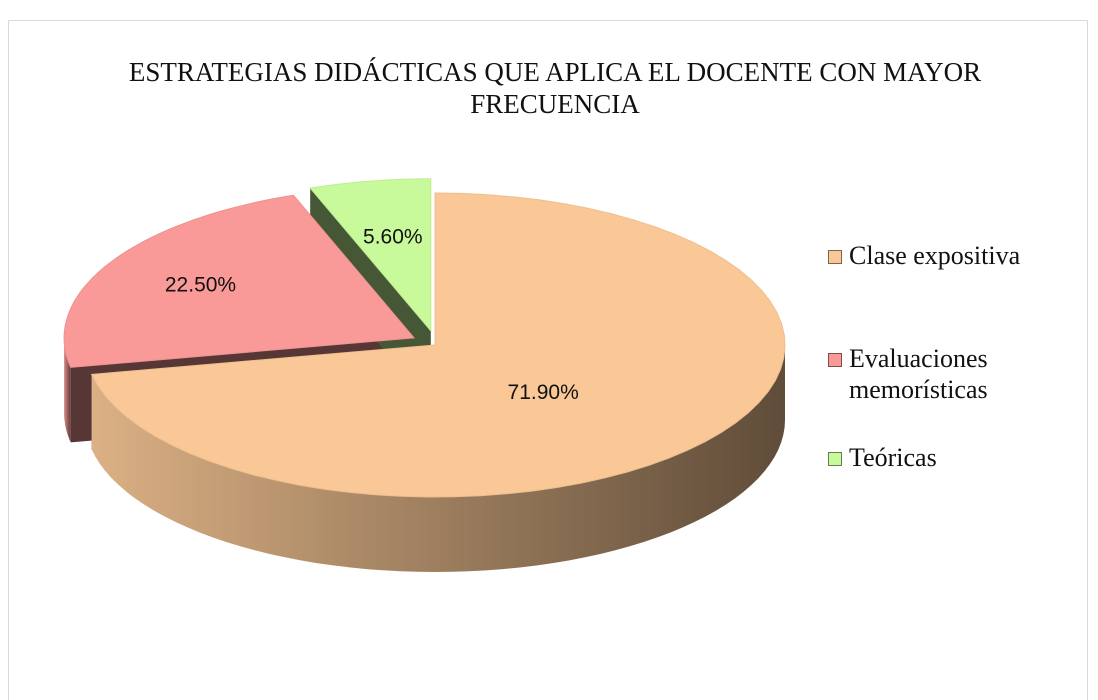 The width and height of the screenshot is (1098, 700). Describe the element at coordinates (893, 457) in the screenshot. I see `legend-label: Teóricas` at that location.